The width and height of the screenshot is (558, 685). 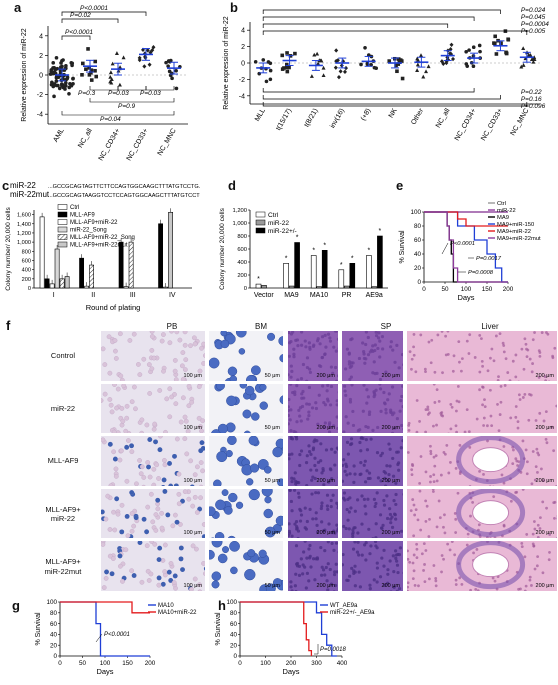 What do you see at coordinates (83, 663) in the screenshot?
I see `x-tick-label: 50` at bounding box center [83, 663].